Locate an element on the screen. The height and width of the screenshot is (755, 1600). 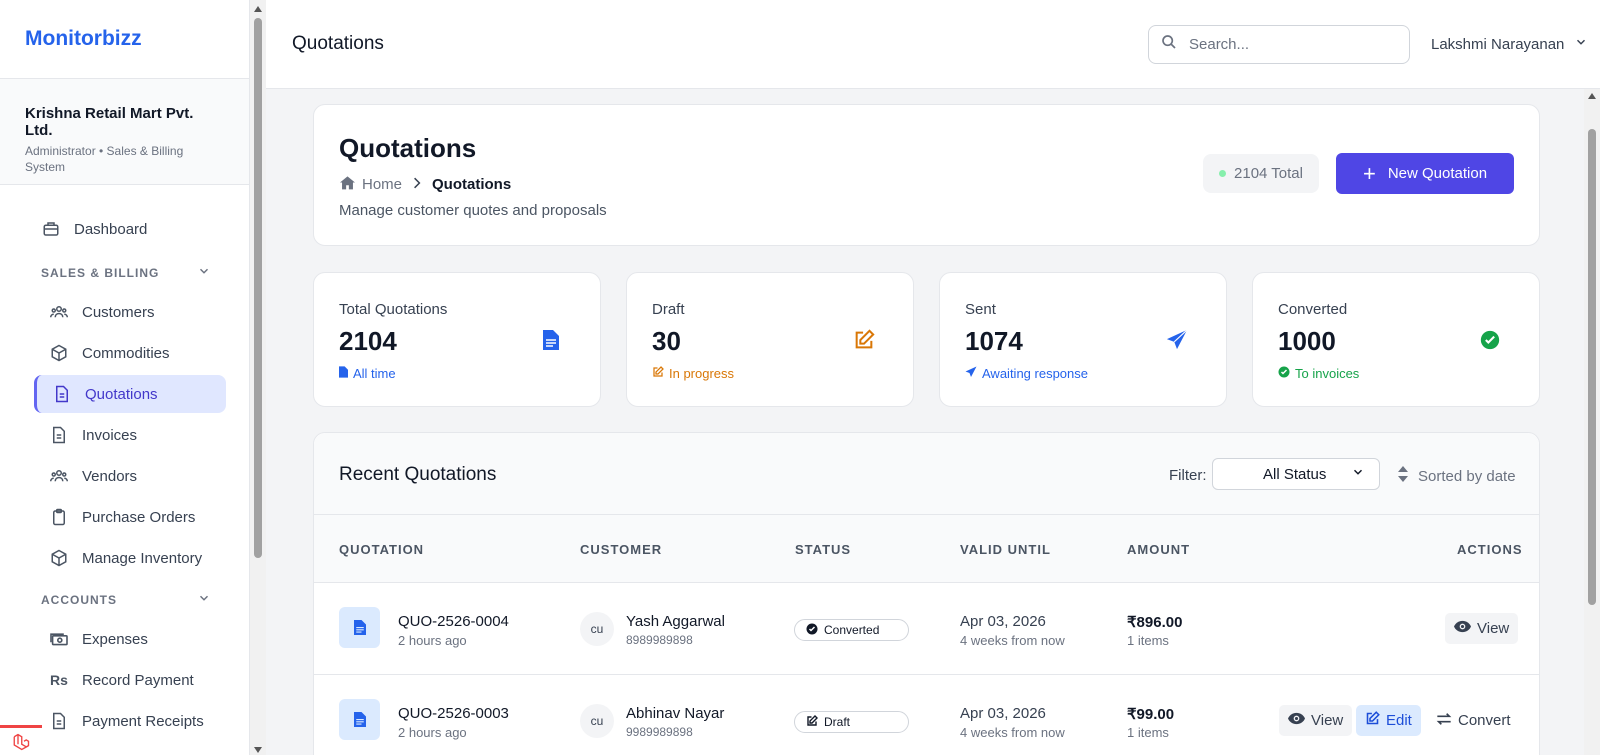
sidebar-item-expenses: Expenses is located at coordinates (130, 639).